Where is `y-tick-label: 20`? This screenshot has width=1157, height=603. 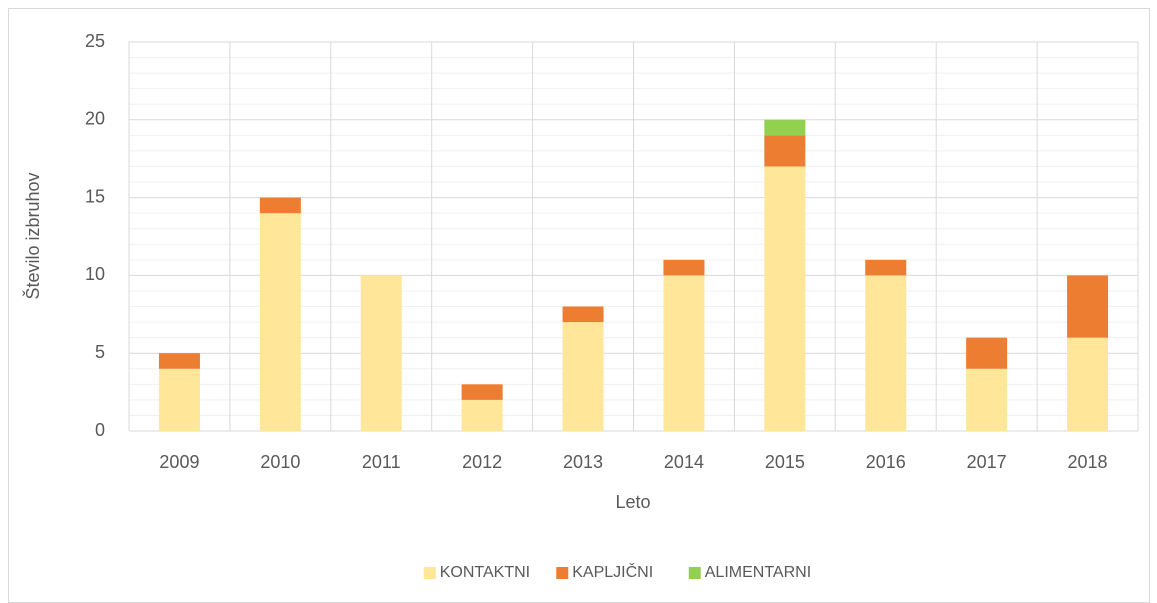 y-tick-label: 20 is located at coordinates (95, 119).